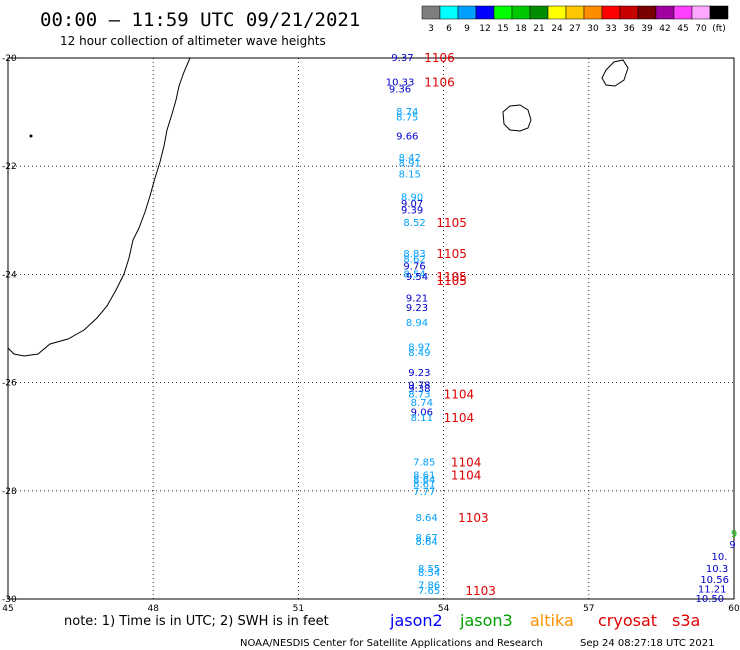 The image size is (740, 650). I want to click on wave-height-value: 10., so click(720, 557).